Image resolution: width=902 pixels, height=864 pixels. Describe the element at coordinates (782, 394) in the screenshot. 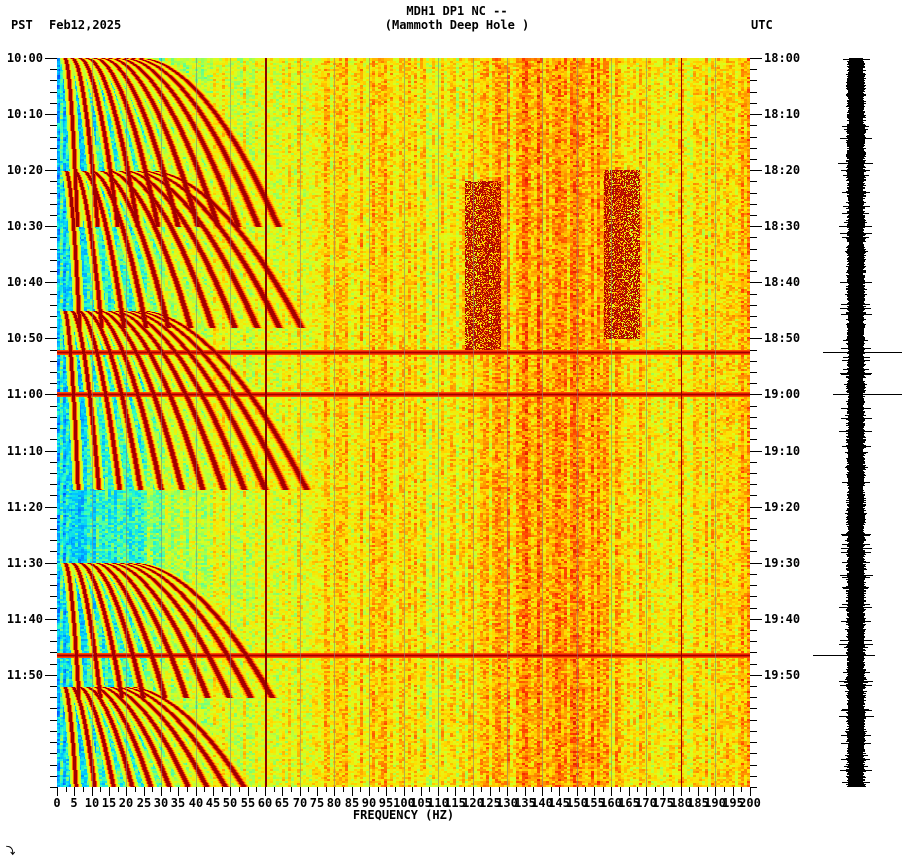

I see `time-label: 19:00` at that location.